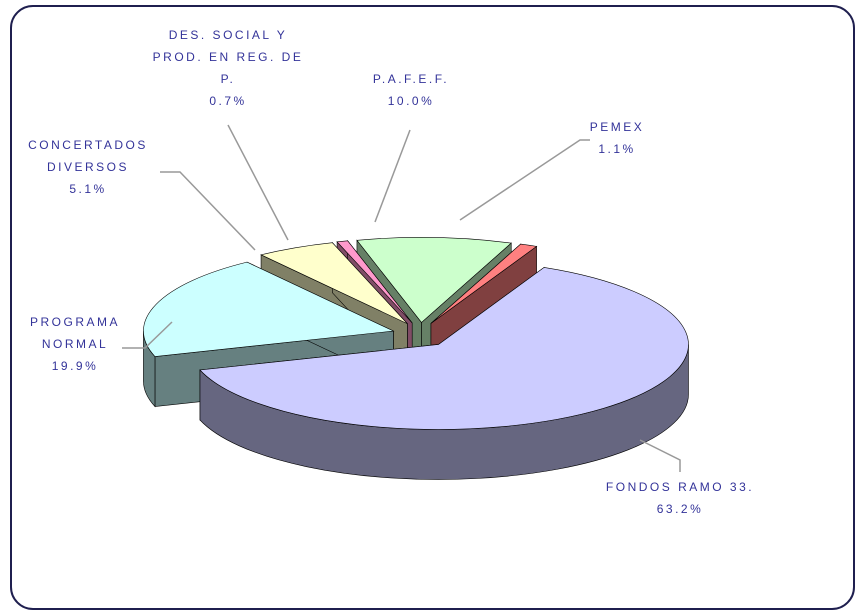  What do you see at coordinates (617, 127) in the screenshot?
I see `category-label: PEMEX` at bounding box center [617, 127].